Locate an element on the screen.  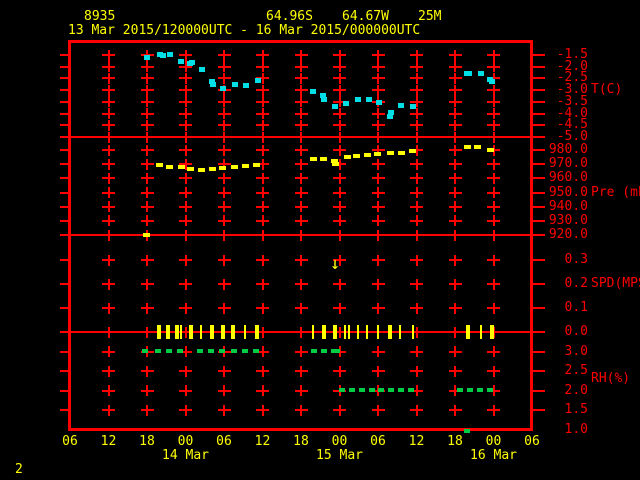
y-tick-label: -2.5 is located at coordinates (572, 78).